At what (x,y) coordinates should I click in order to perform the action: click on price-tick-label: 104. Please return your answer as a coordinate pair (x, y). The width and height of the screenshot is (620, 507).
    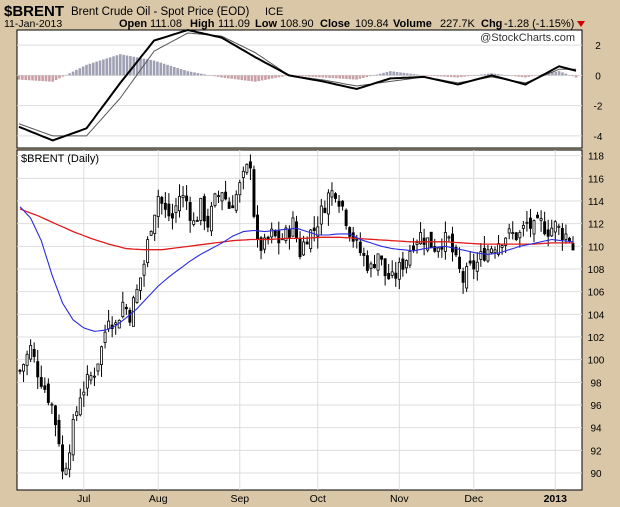
    Looking at the image, I should click on (596, 315).